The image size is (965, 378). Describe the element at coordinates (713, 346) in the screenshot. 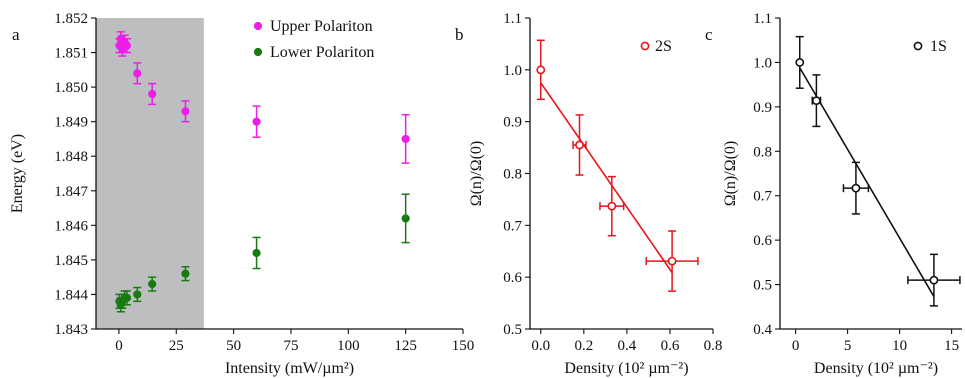

I see `panel-b-x-tick-label: 0.8` at that location.